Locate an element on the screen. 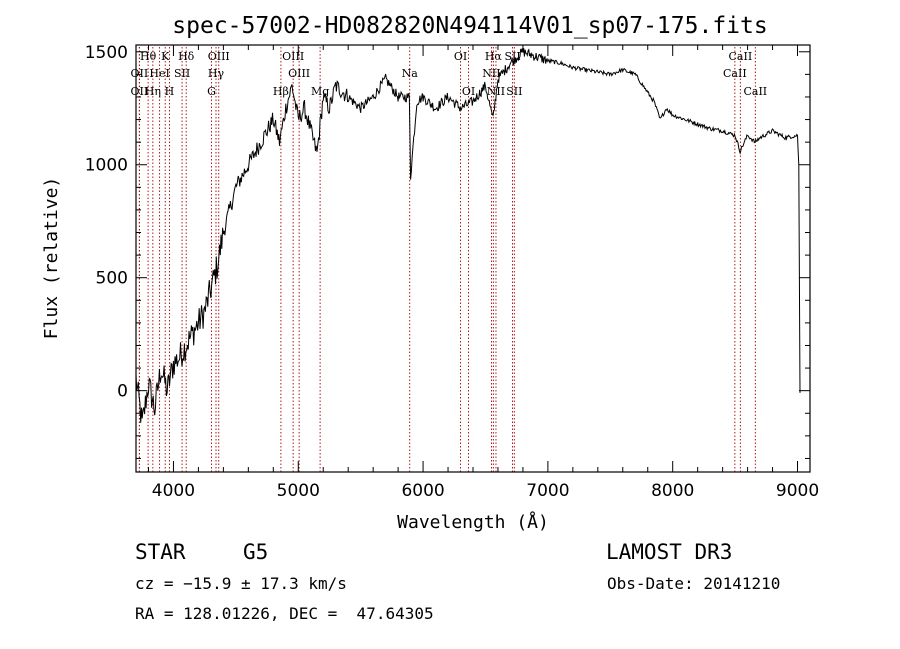  line-marker-label: Na is located at coordinates (410, 73).